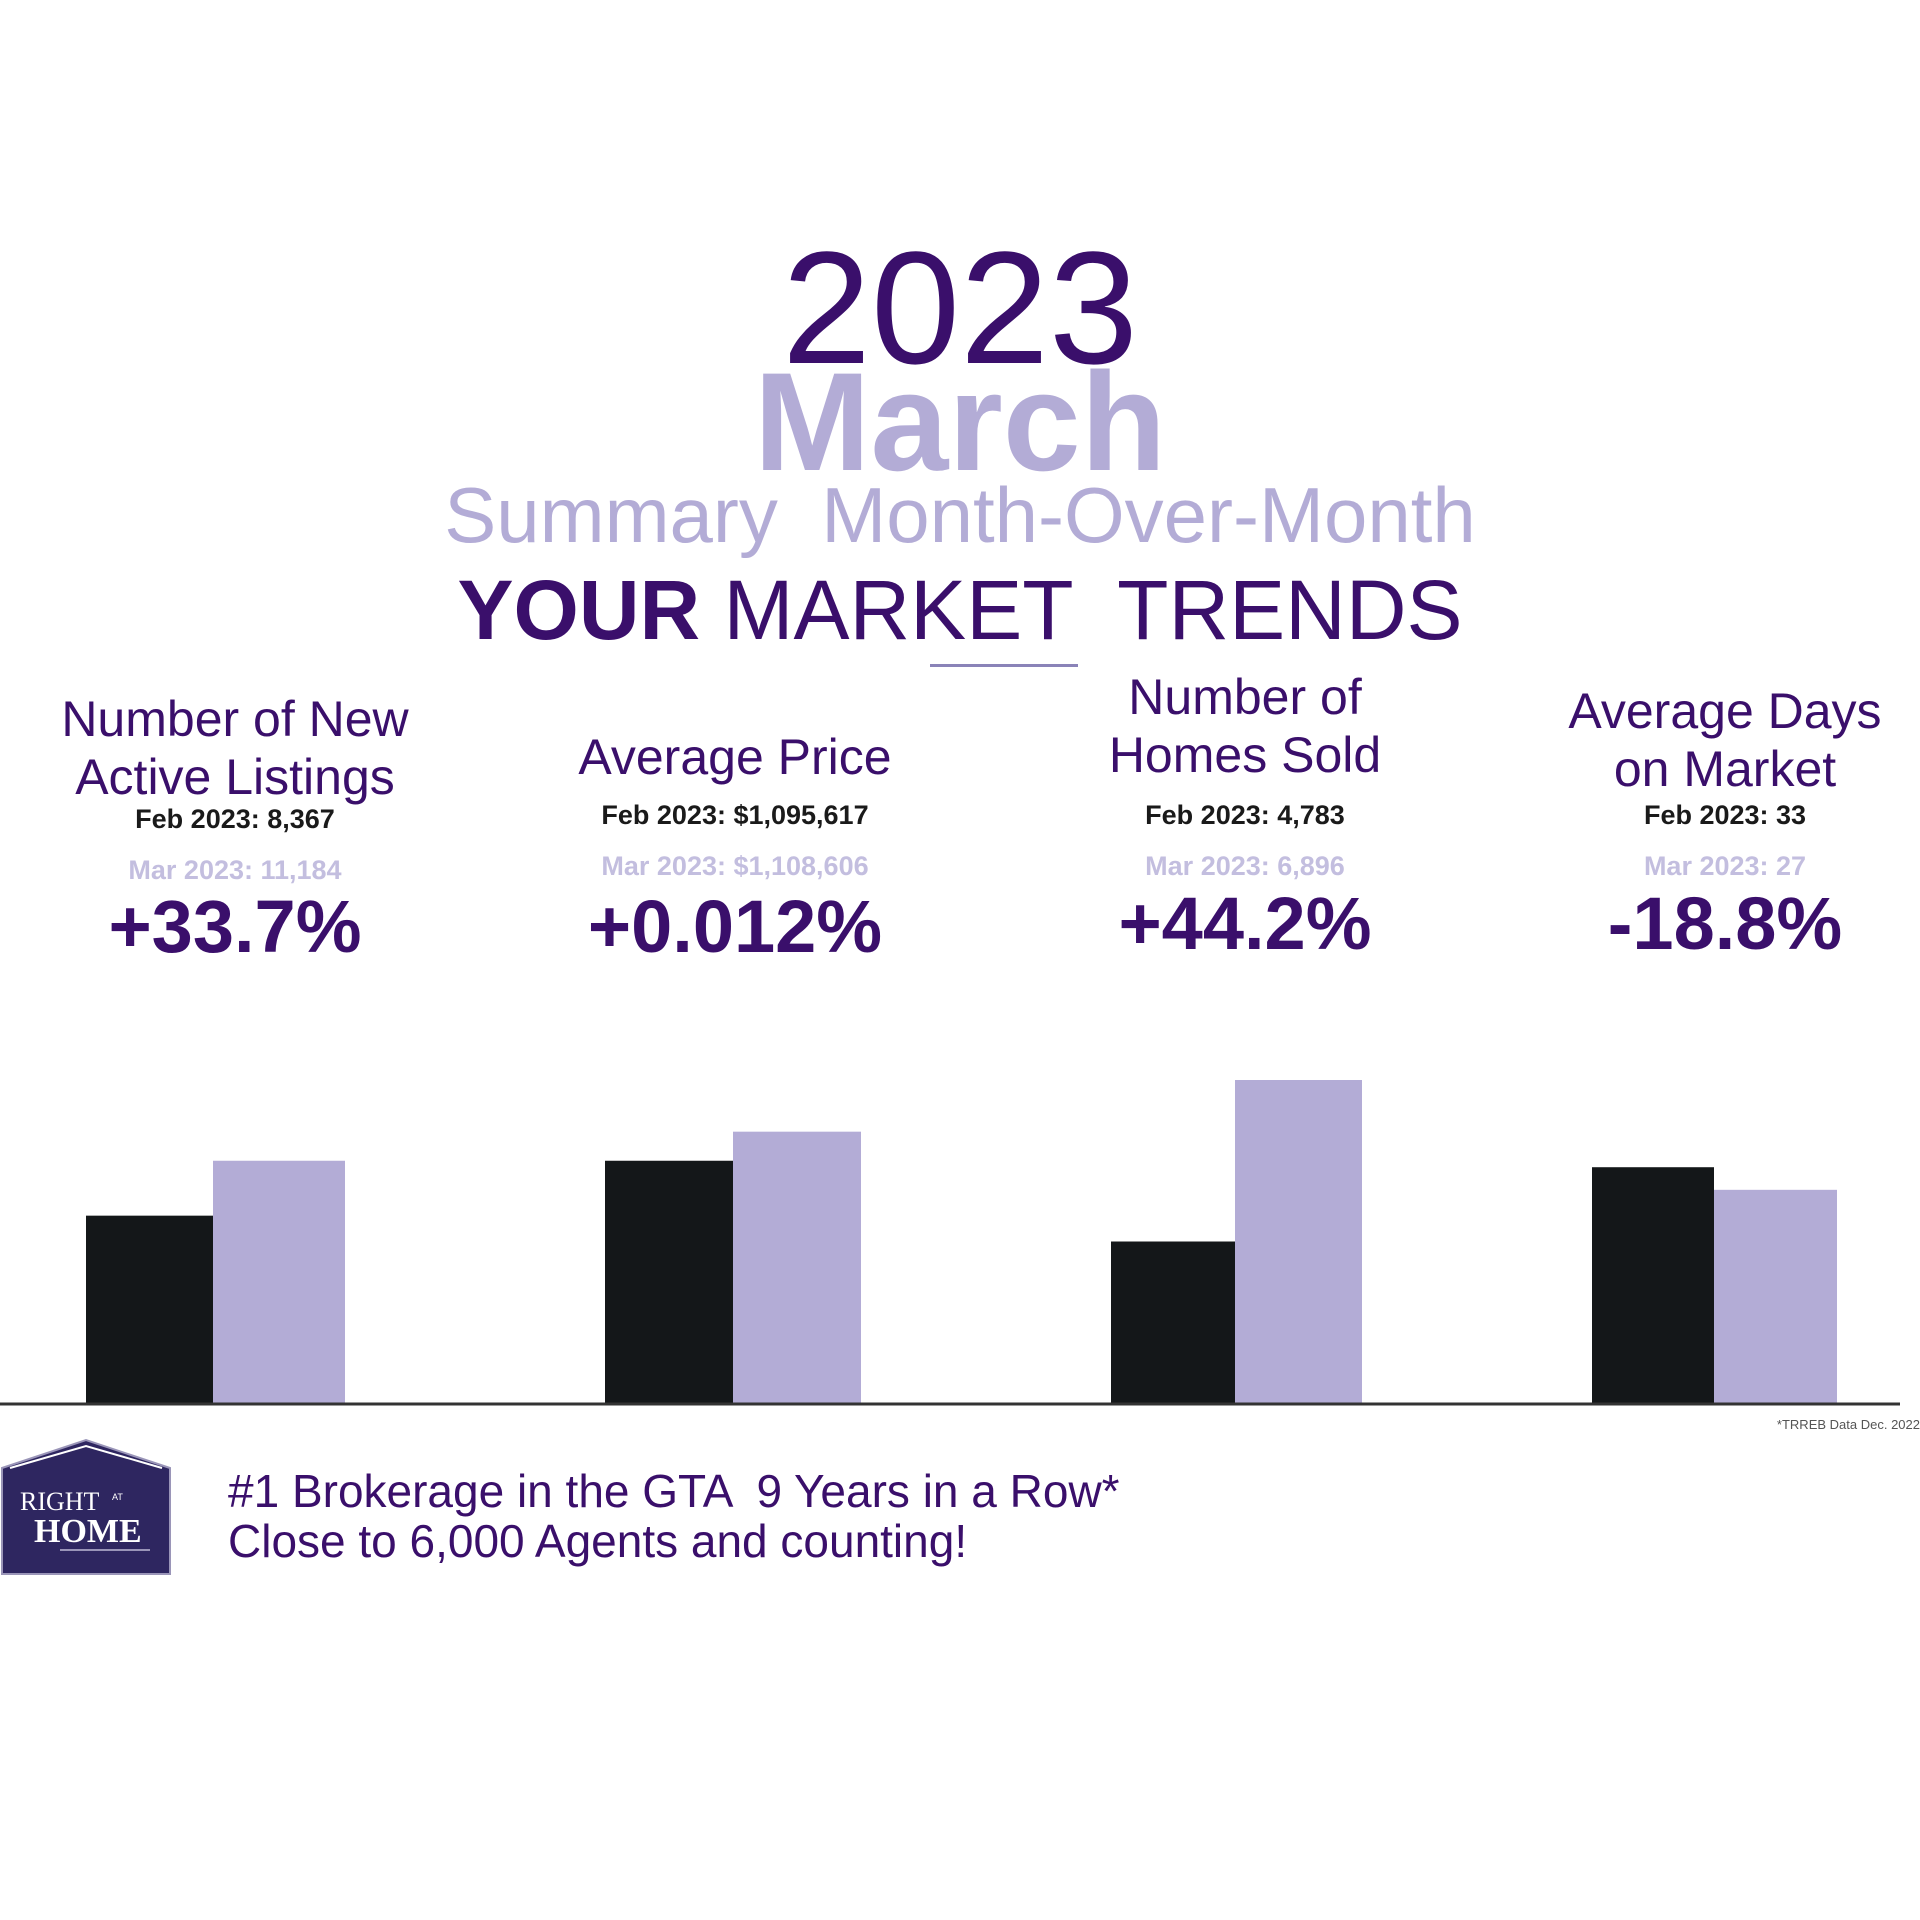  Describe the element at coordinates (960, 515) in the screenshot. I see `summary-subtitle: Summary Month-Over-Month` at that location.